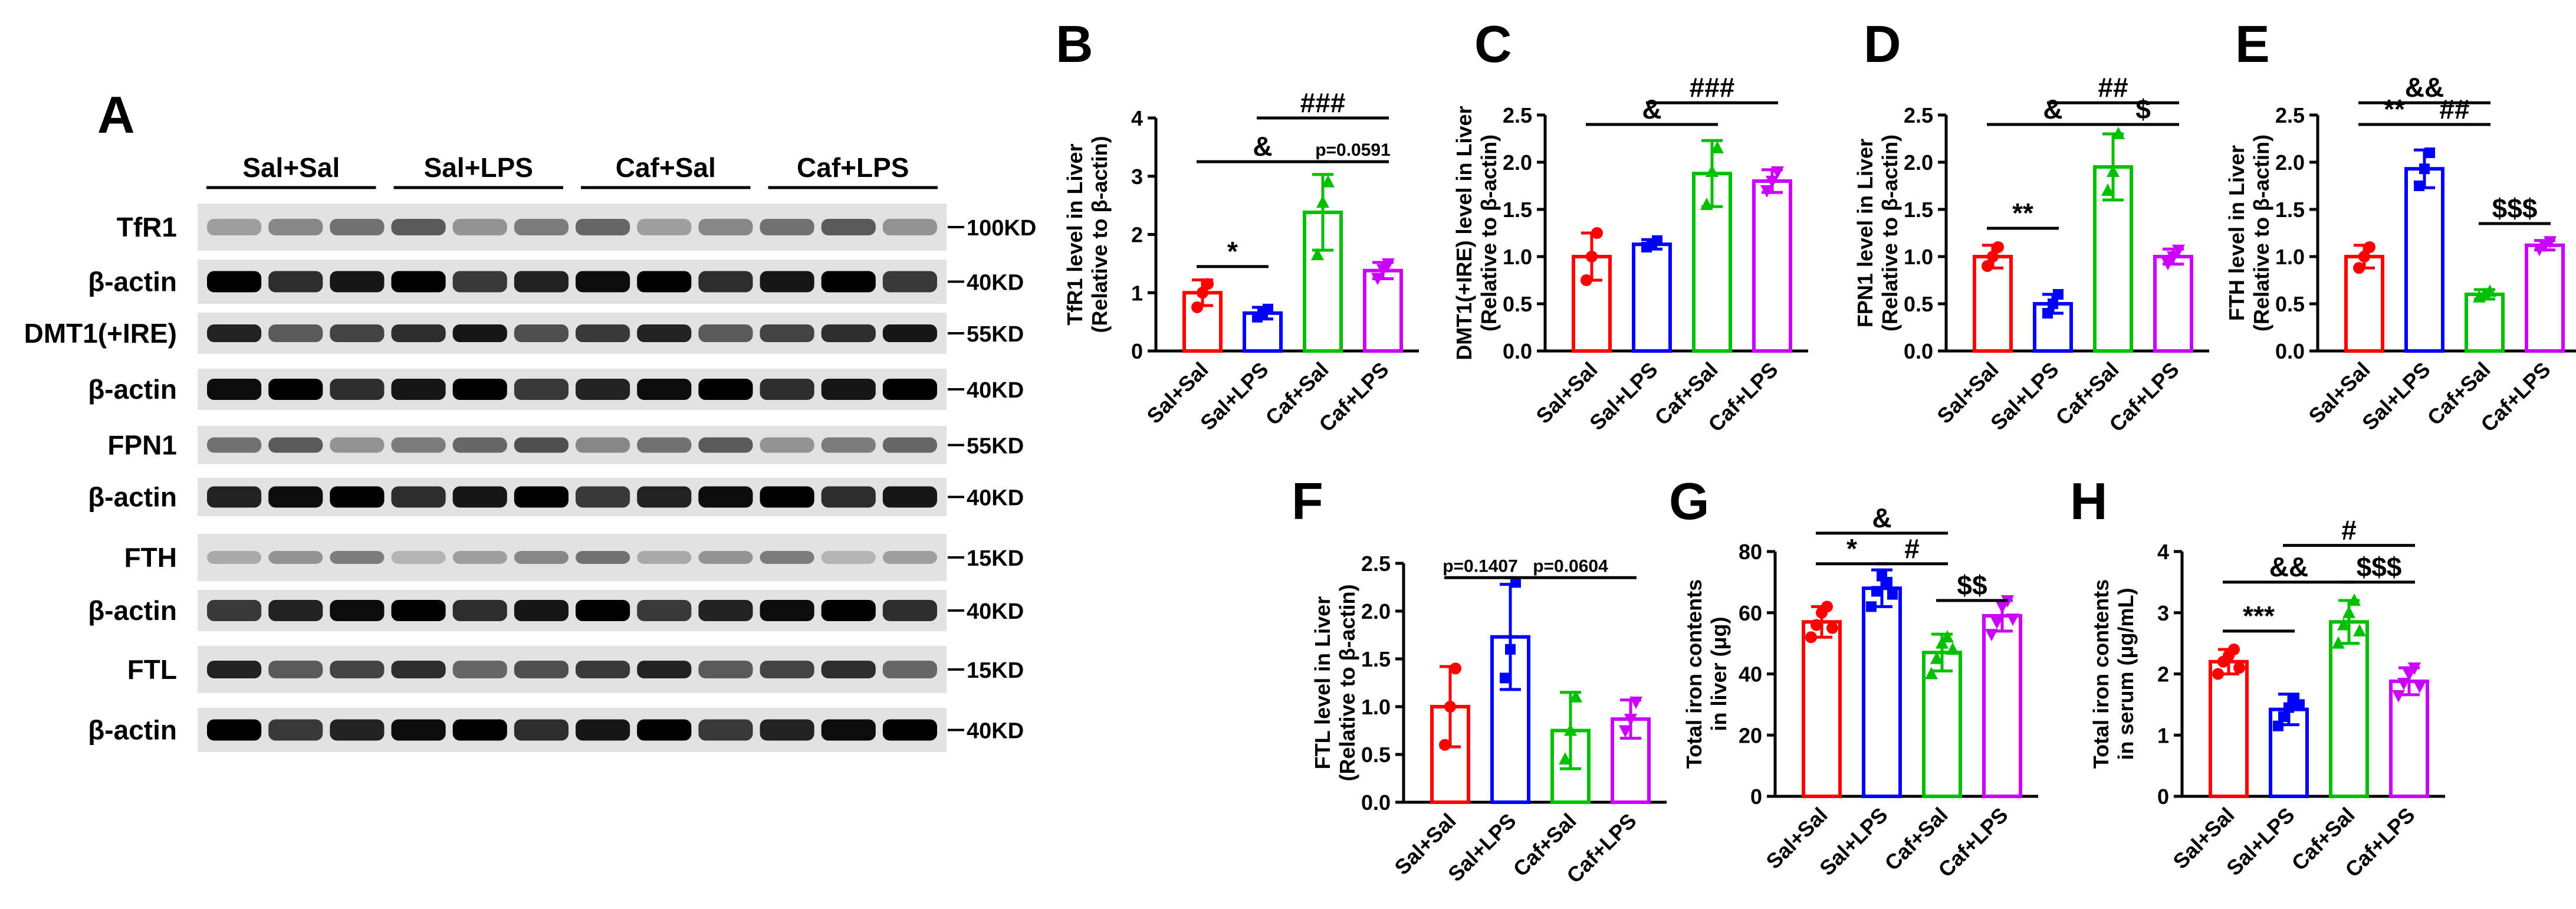 This screenshot has width=2576, height=909. What do you see at coordinates (575, 669) in the screenshot?
I see `blot-row: FTL 15KD` at bounding box center [575, 669].